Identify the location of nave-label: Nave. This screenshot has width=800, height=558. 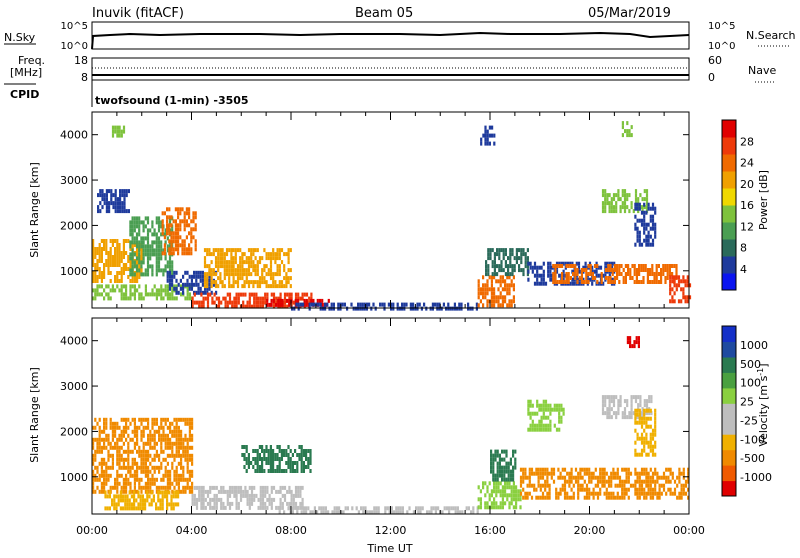
(762, 70).